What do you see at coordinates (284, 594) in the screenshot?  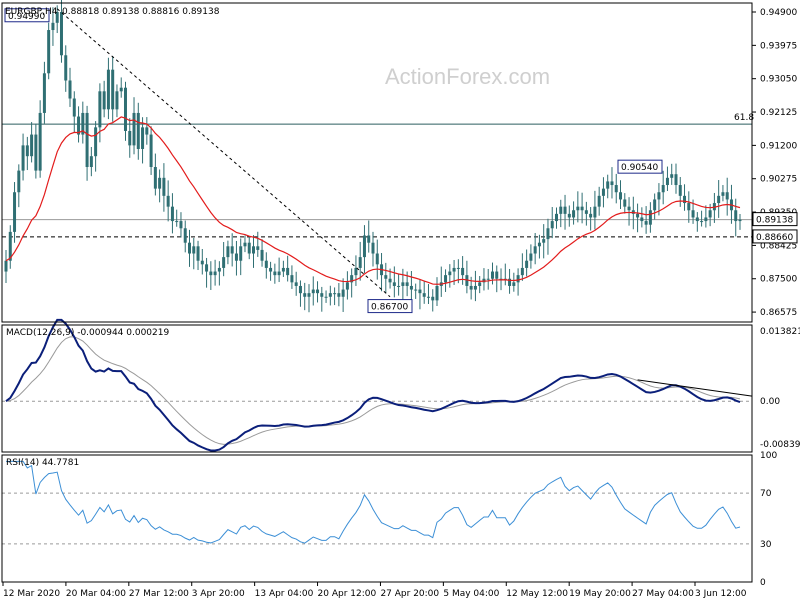 I see `x-tick-label: 13 Apr 04:00` at bounding box center [284, 594].